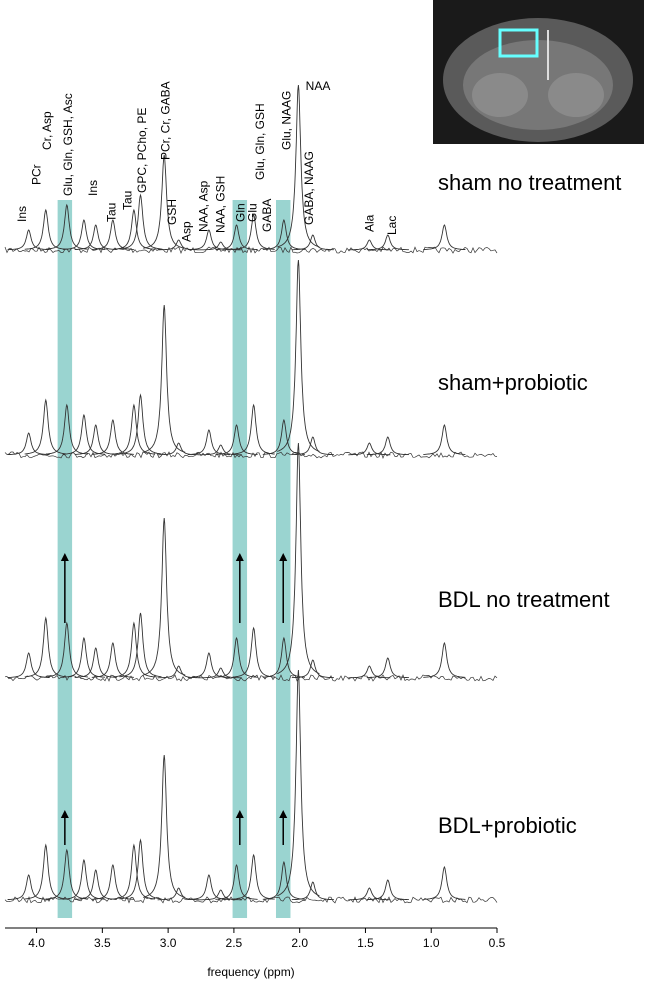 This screenshot has height=985, width=651. What do you see at coordinates (513, 382) in the screenshot?
I see `series-label: sham+probiotic` at bounding box center [513, 382].